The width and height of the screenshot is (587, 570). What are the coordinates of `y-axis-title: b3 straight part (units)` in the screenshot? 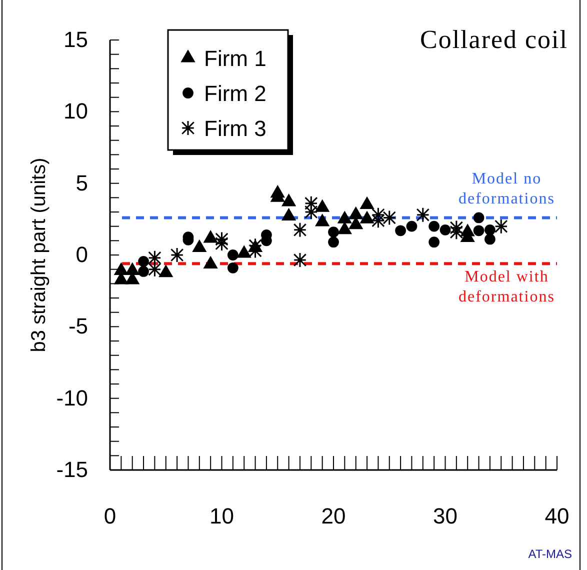 It's located at (39, 255).